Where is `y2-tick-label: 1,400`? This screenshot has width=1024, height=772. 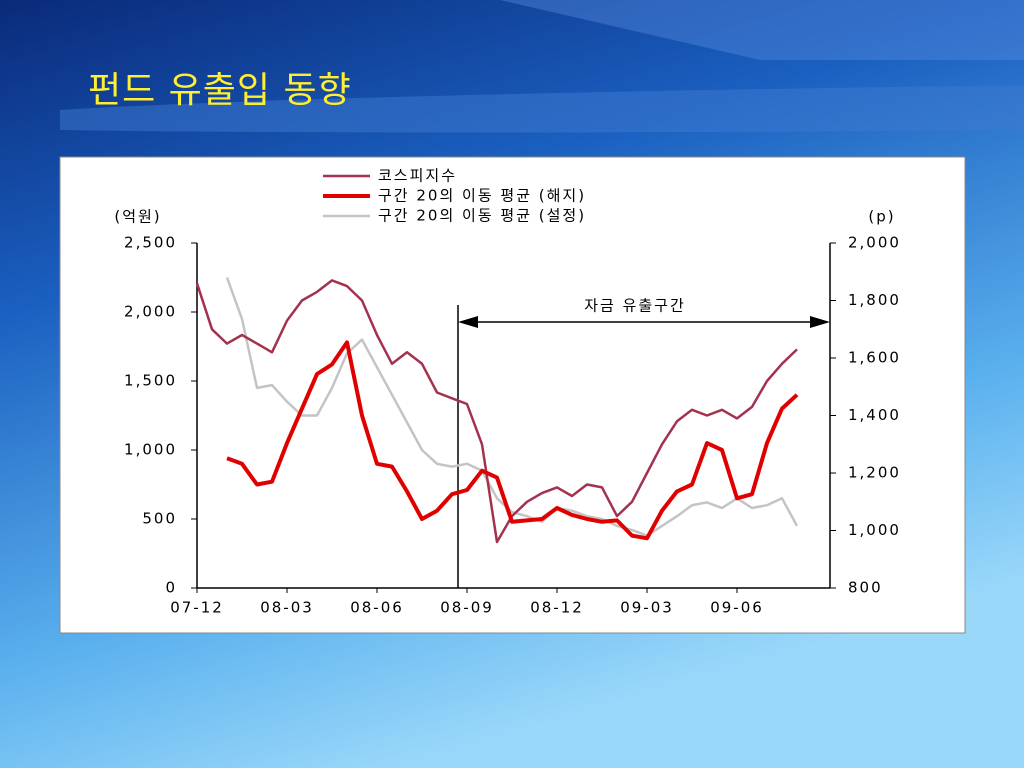
y2-tick-label: 1,400 is located at coordinates (874, 415).